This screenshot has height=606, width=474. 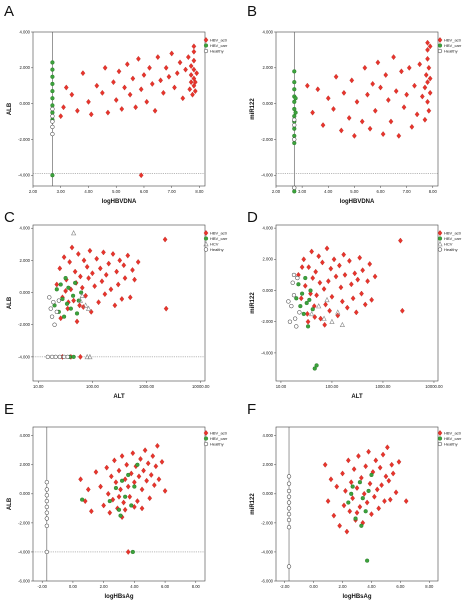 What do you see at coordinates (33, 191) in the screenshot?
I see `x-tick-label: 2.00` at bounding box center [33, 191].